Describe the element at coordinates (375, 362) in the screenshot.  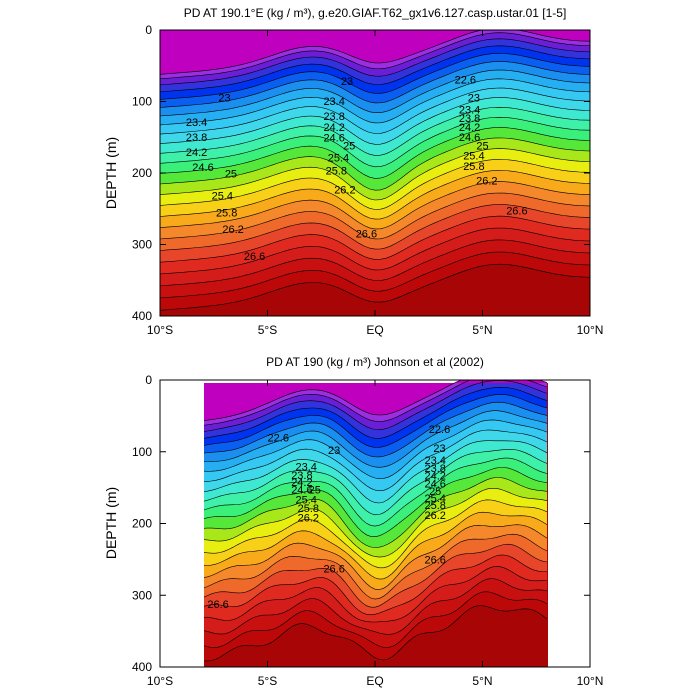
I see `chart-title: PD AT 190 (kg / m³) Johnson et al (2002)` at that location.